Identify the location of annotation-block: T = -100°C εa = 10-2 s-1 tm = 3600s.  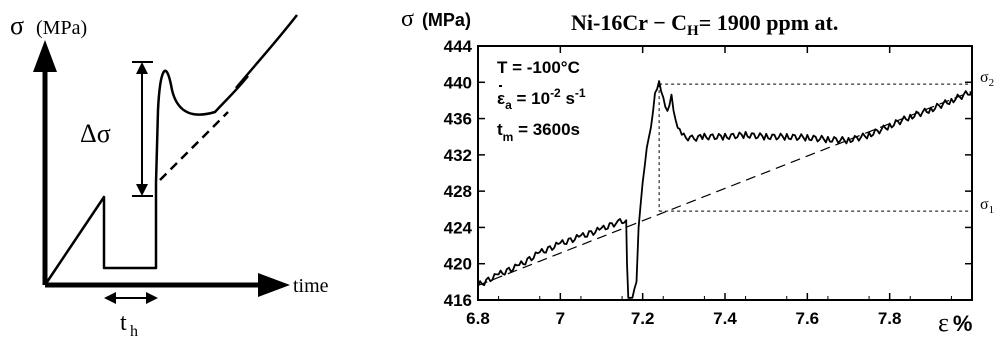
(541, 101).